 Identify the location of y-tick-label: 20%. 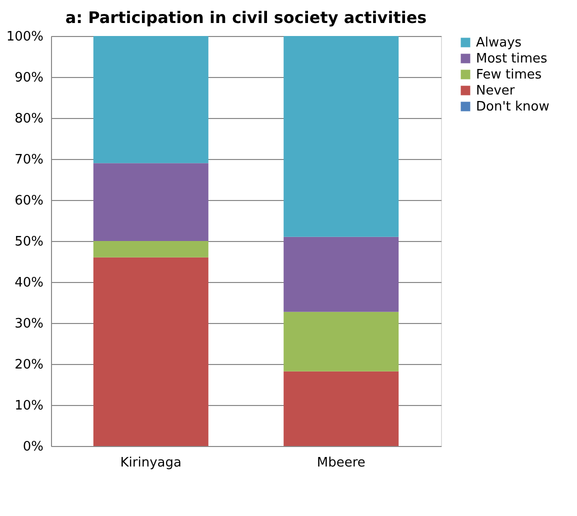
(29, 365).